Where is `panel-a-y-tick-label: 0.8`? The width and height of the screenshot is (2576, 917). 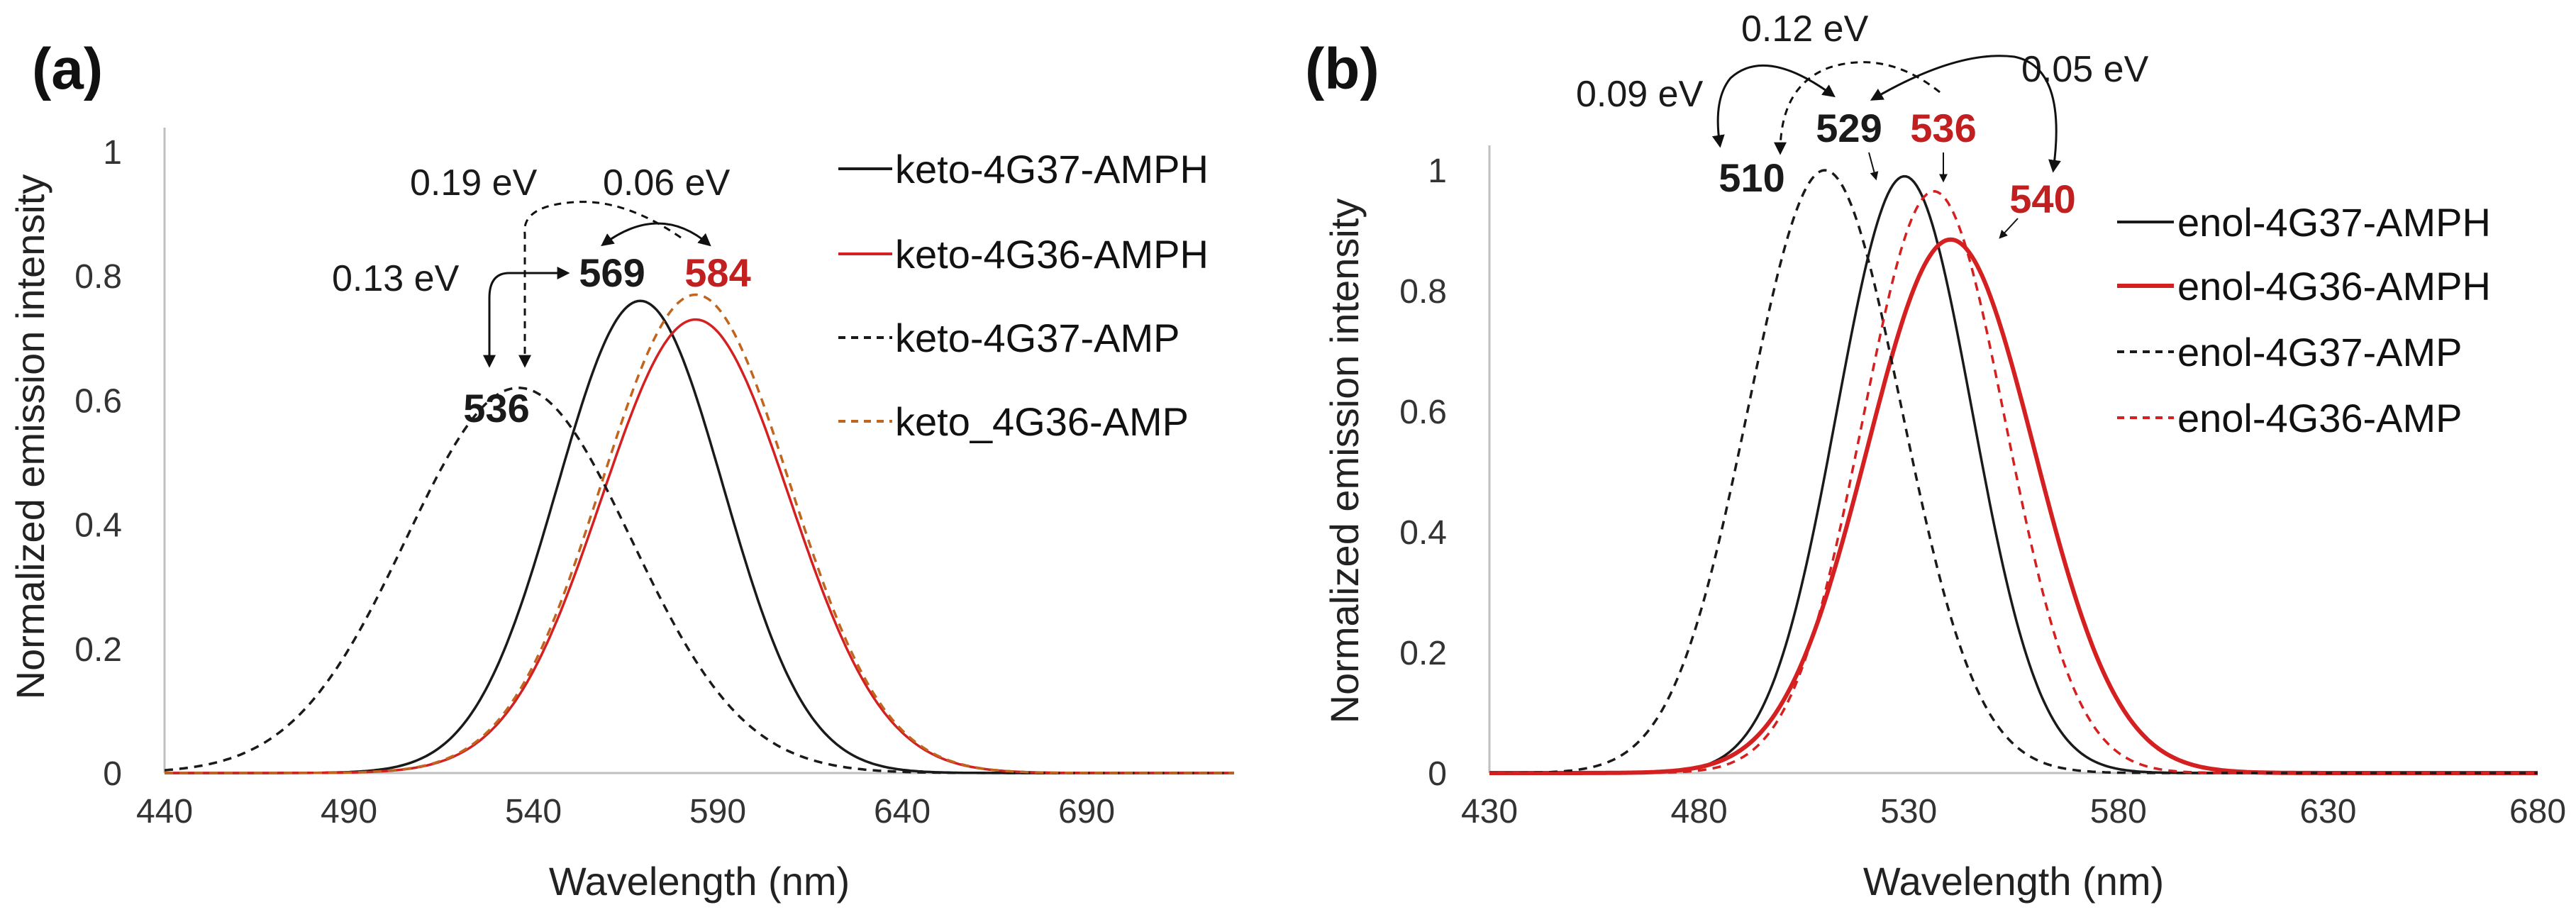
panel-a-y-tick-label: 0.8 is located at coordinates (98, 277).